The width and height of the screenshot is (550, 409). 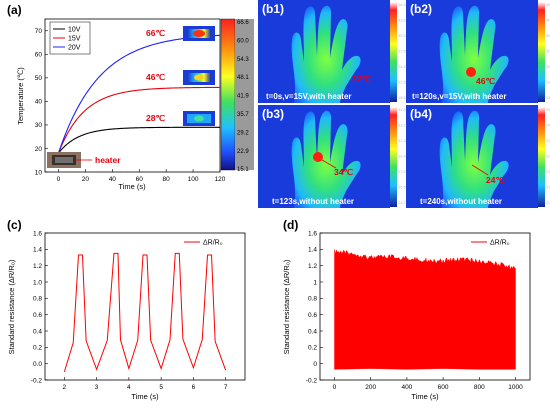 I want to click on colorbar-tick: 66.6, so click(x=243, y=23).